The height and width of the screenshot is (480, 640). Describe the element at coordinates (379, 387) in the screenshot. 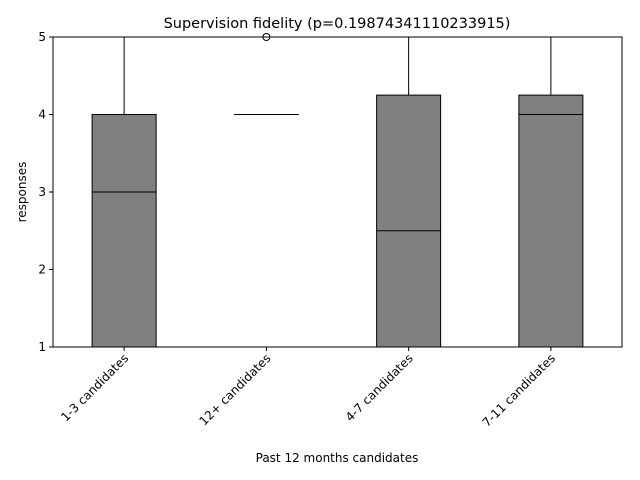

I see `x-tick-label: 4-7 candidates` at that location.